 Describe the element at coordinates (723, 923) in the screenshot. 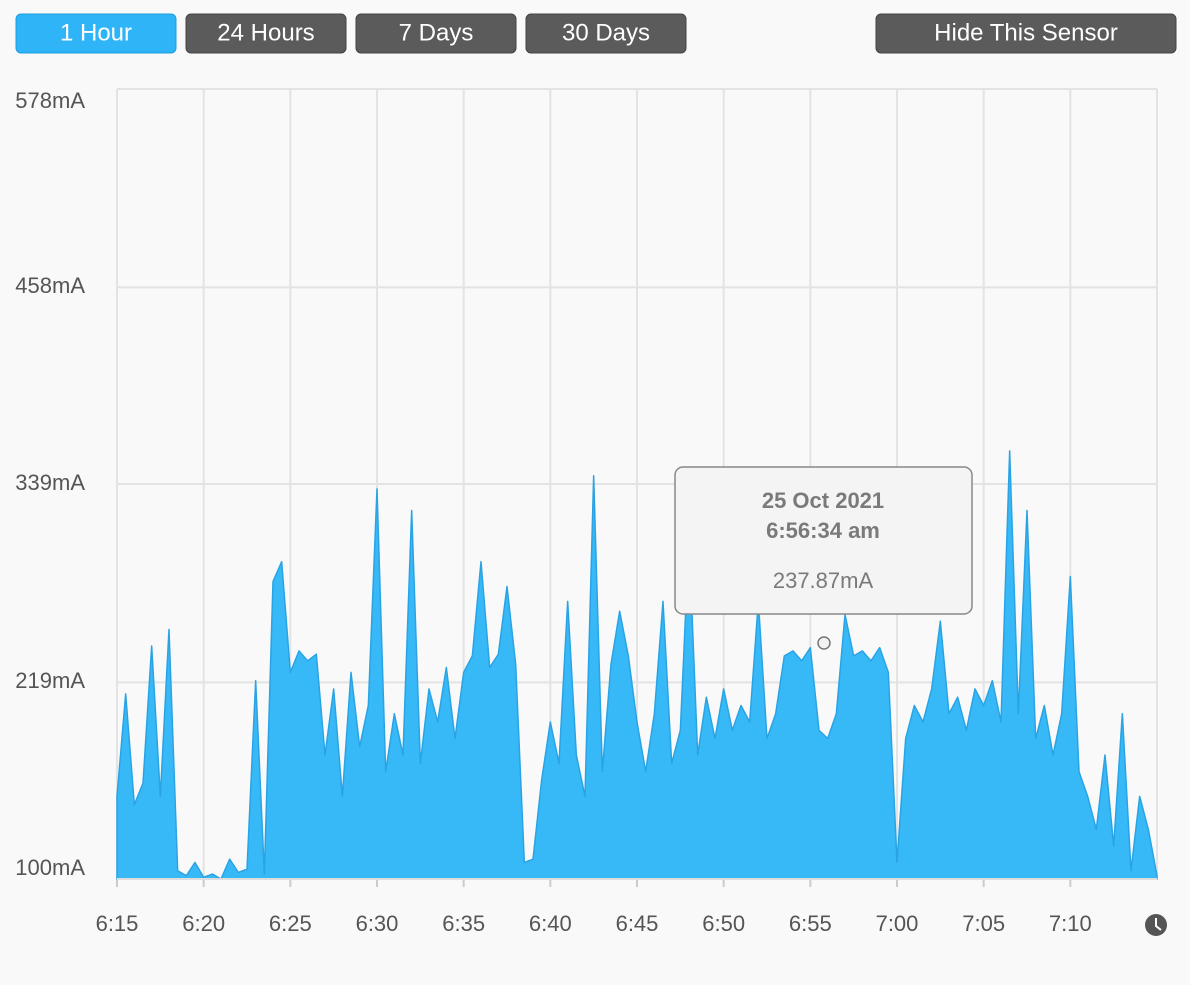

I see `x-tick-label: 6:50` at that location.